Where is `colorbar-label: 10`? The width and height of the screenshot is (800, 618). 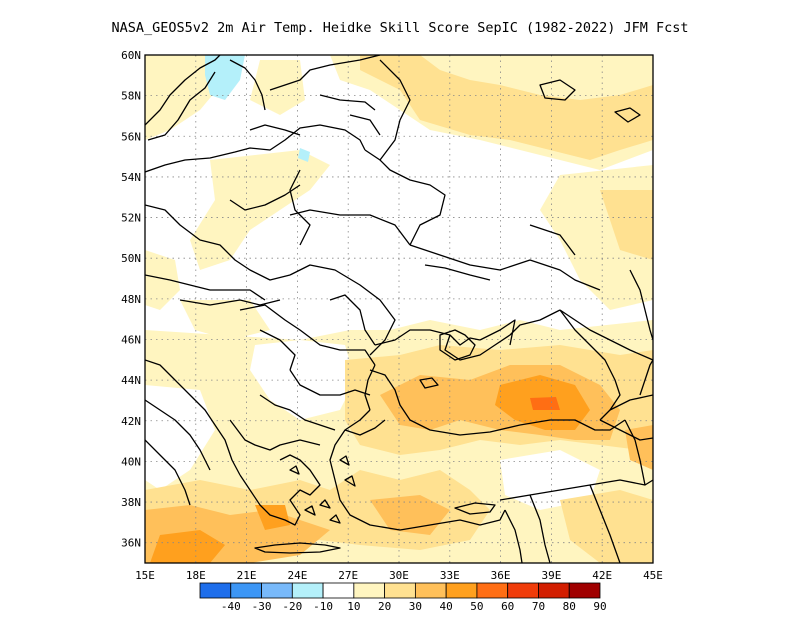
colorbar-label: 10 is located at coordinates (353, 606).